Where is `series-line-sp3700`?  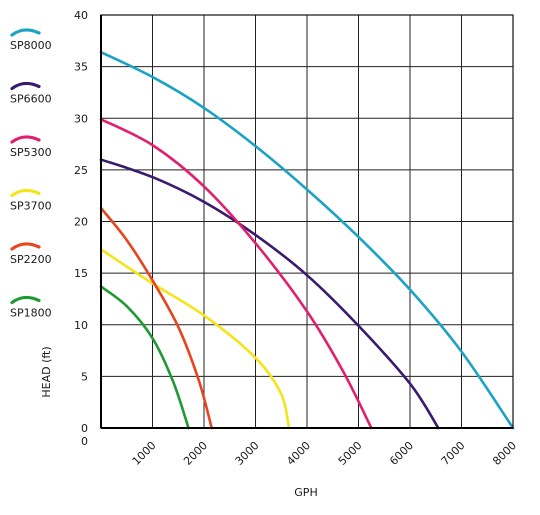
series-line-sp3700 is located at coordinates (195, 339).